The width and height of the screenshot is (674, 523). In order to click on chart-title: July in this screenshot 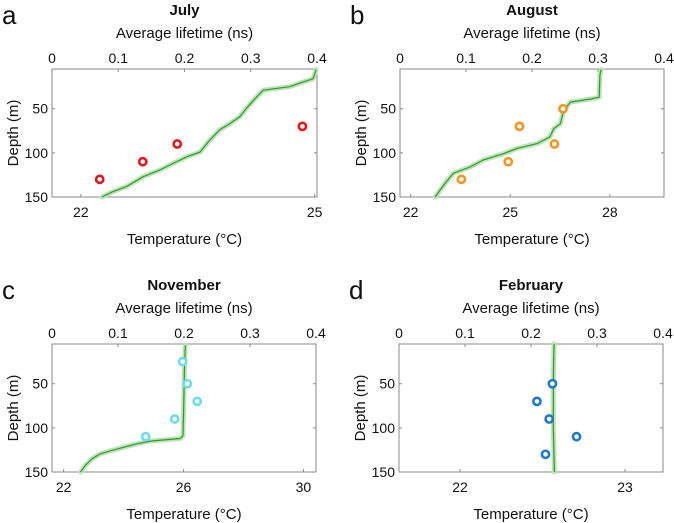, I will do `click(184, 10)`.